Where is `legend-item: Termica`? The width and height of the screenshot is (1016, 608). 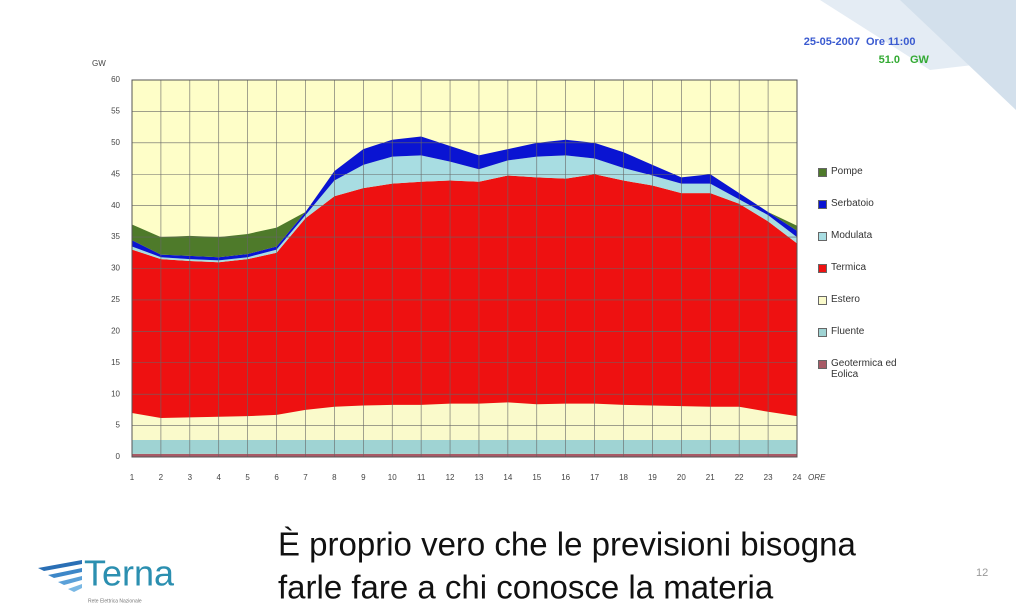 legend-item: Termica is located at coordinates (893, 267).